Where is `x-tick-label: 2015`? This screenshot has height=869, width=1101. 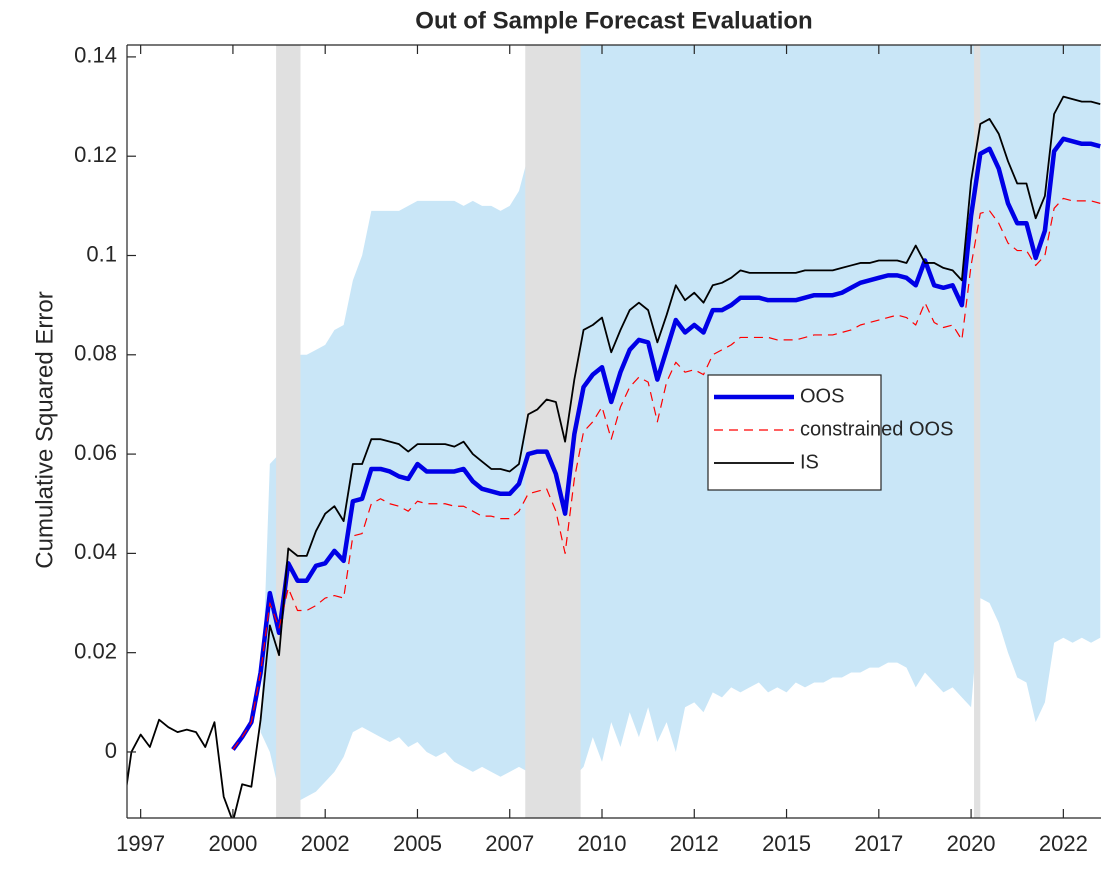 x-tick-label: 2015 is located at coordinates (786, 843).